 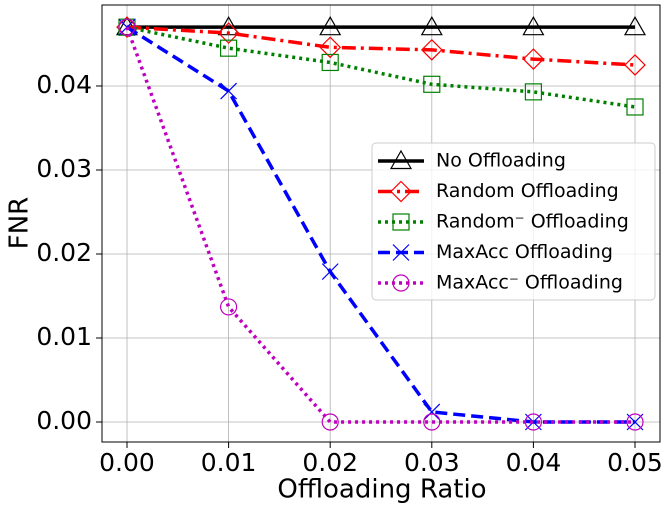 I want to click on y-tick-label: 0.01, so click(x=64, y=336).